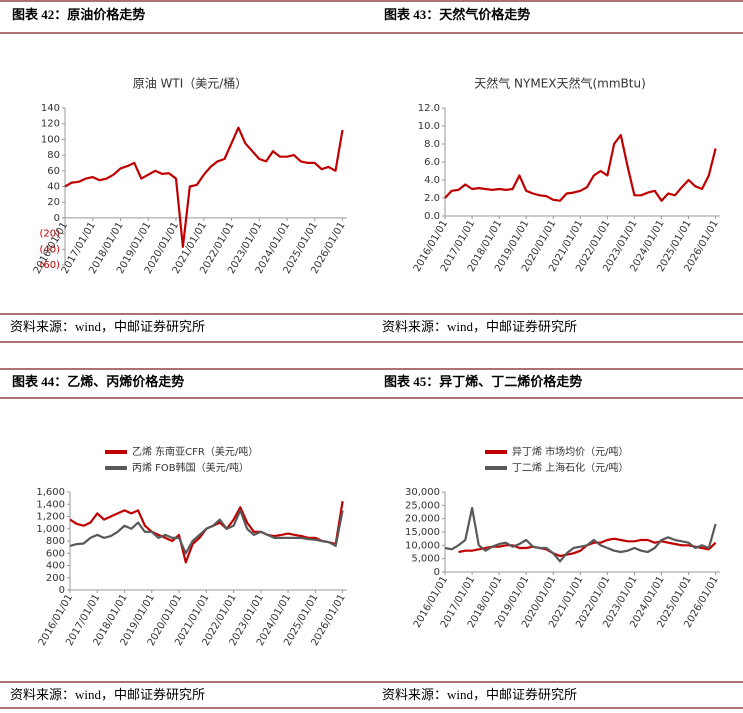 The height and width of the screenshot is (713, 743). What do you see at coordinates (50, 108) in the screenshot?
I see `y-tick-label: 140` at bounding box center [50, 108].